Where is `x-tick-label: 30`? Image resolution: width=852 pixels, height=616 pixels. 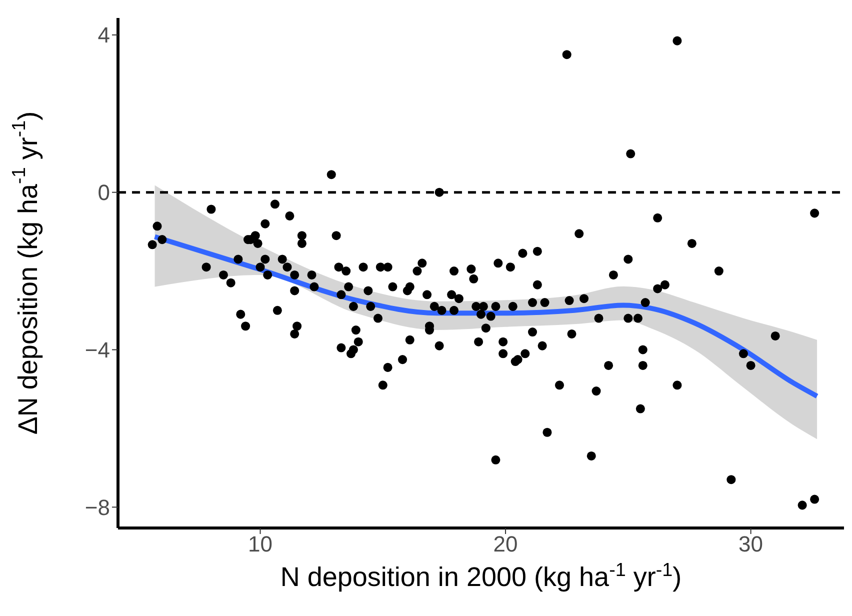
x-tick-label: 30 is located at coordinates (751, 544).